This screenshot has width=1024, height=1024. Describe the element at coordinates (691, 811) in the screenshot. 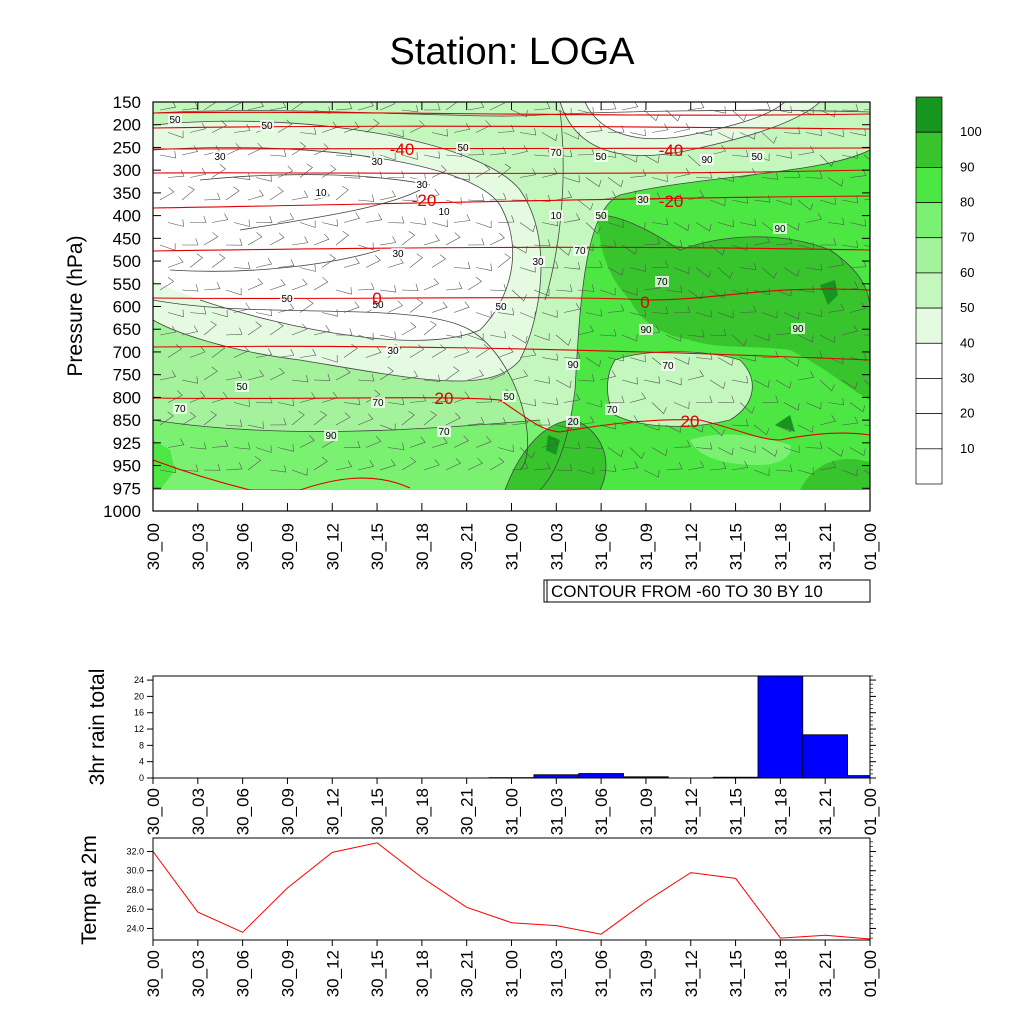

I see `rain-xtick-label: 31_12` at that location.